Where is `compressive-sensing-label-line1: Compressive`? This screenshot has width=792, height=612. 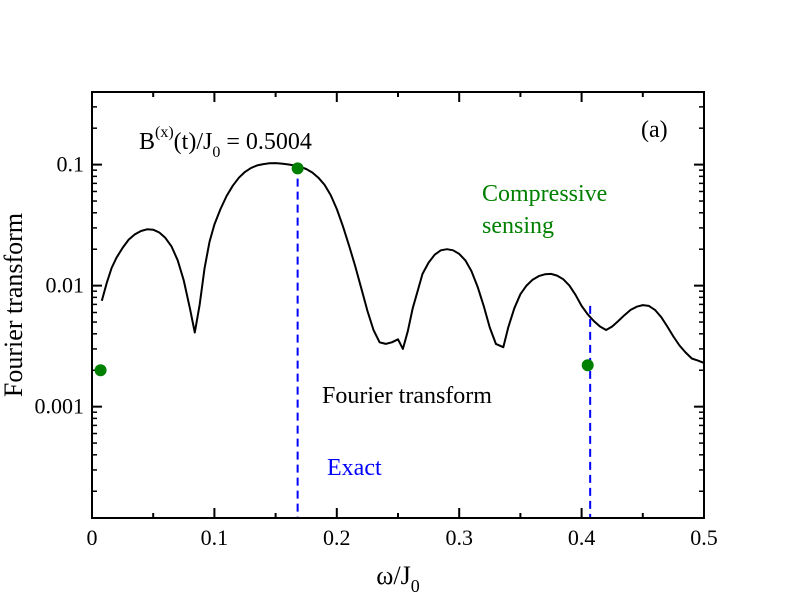
compressive-sensing-label-line1: Compressive is located at coordinates (544, 194).